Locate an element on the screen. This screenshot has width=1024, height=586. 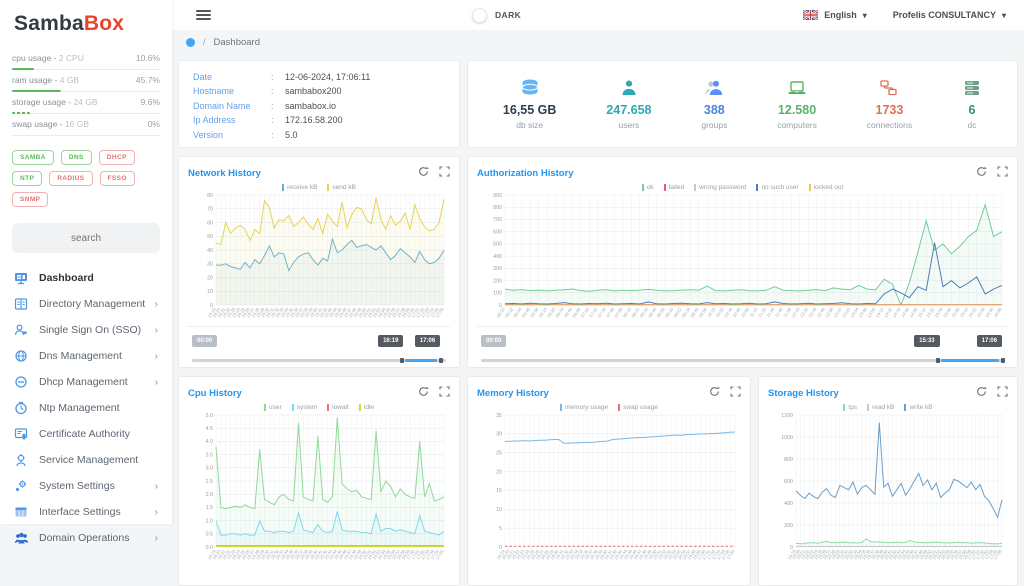
svg-text: 10:22 is located at coordinates (720, 312).